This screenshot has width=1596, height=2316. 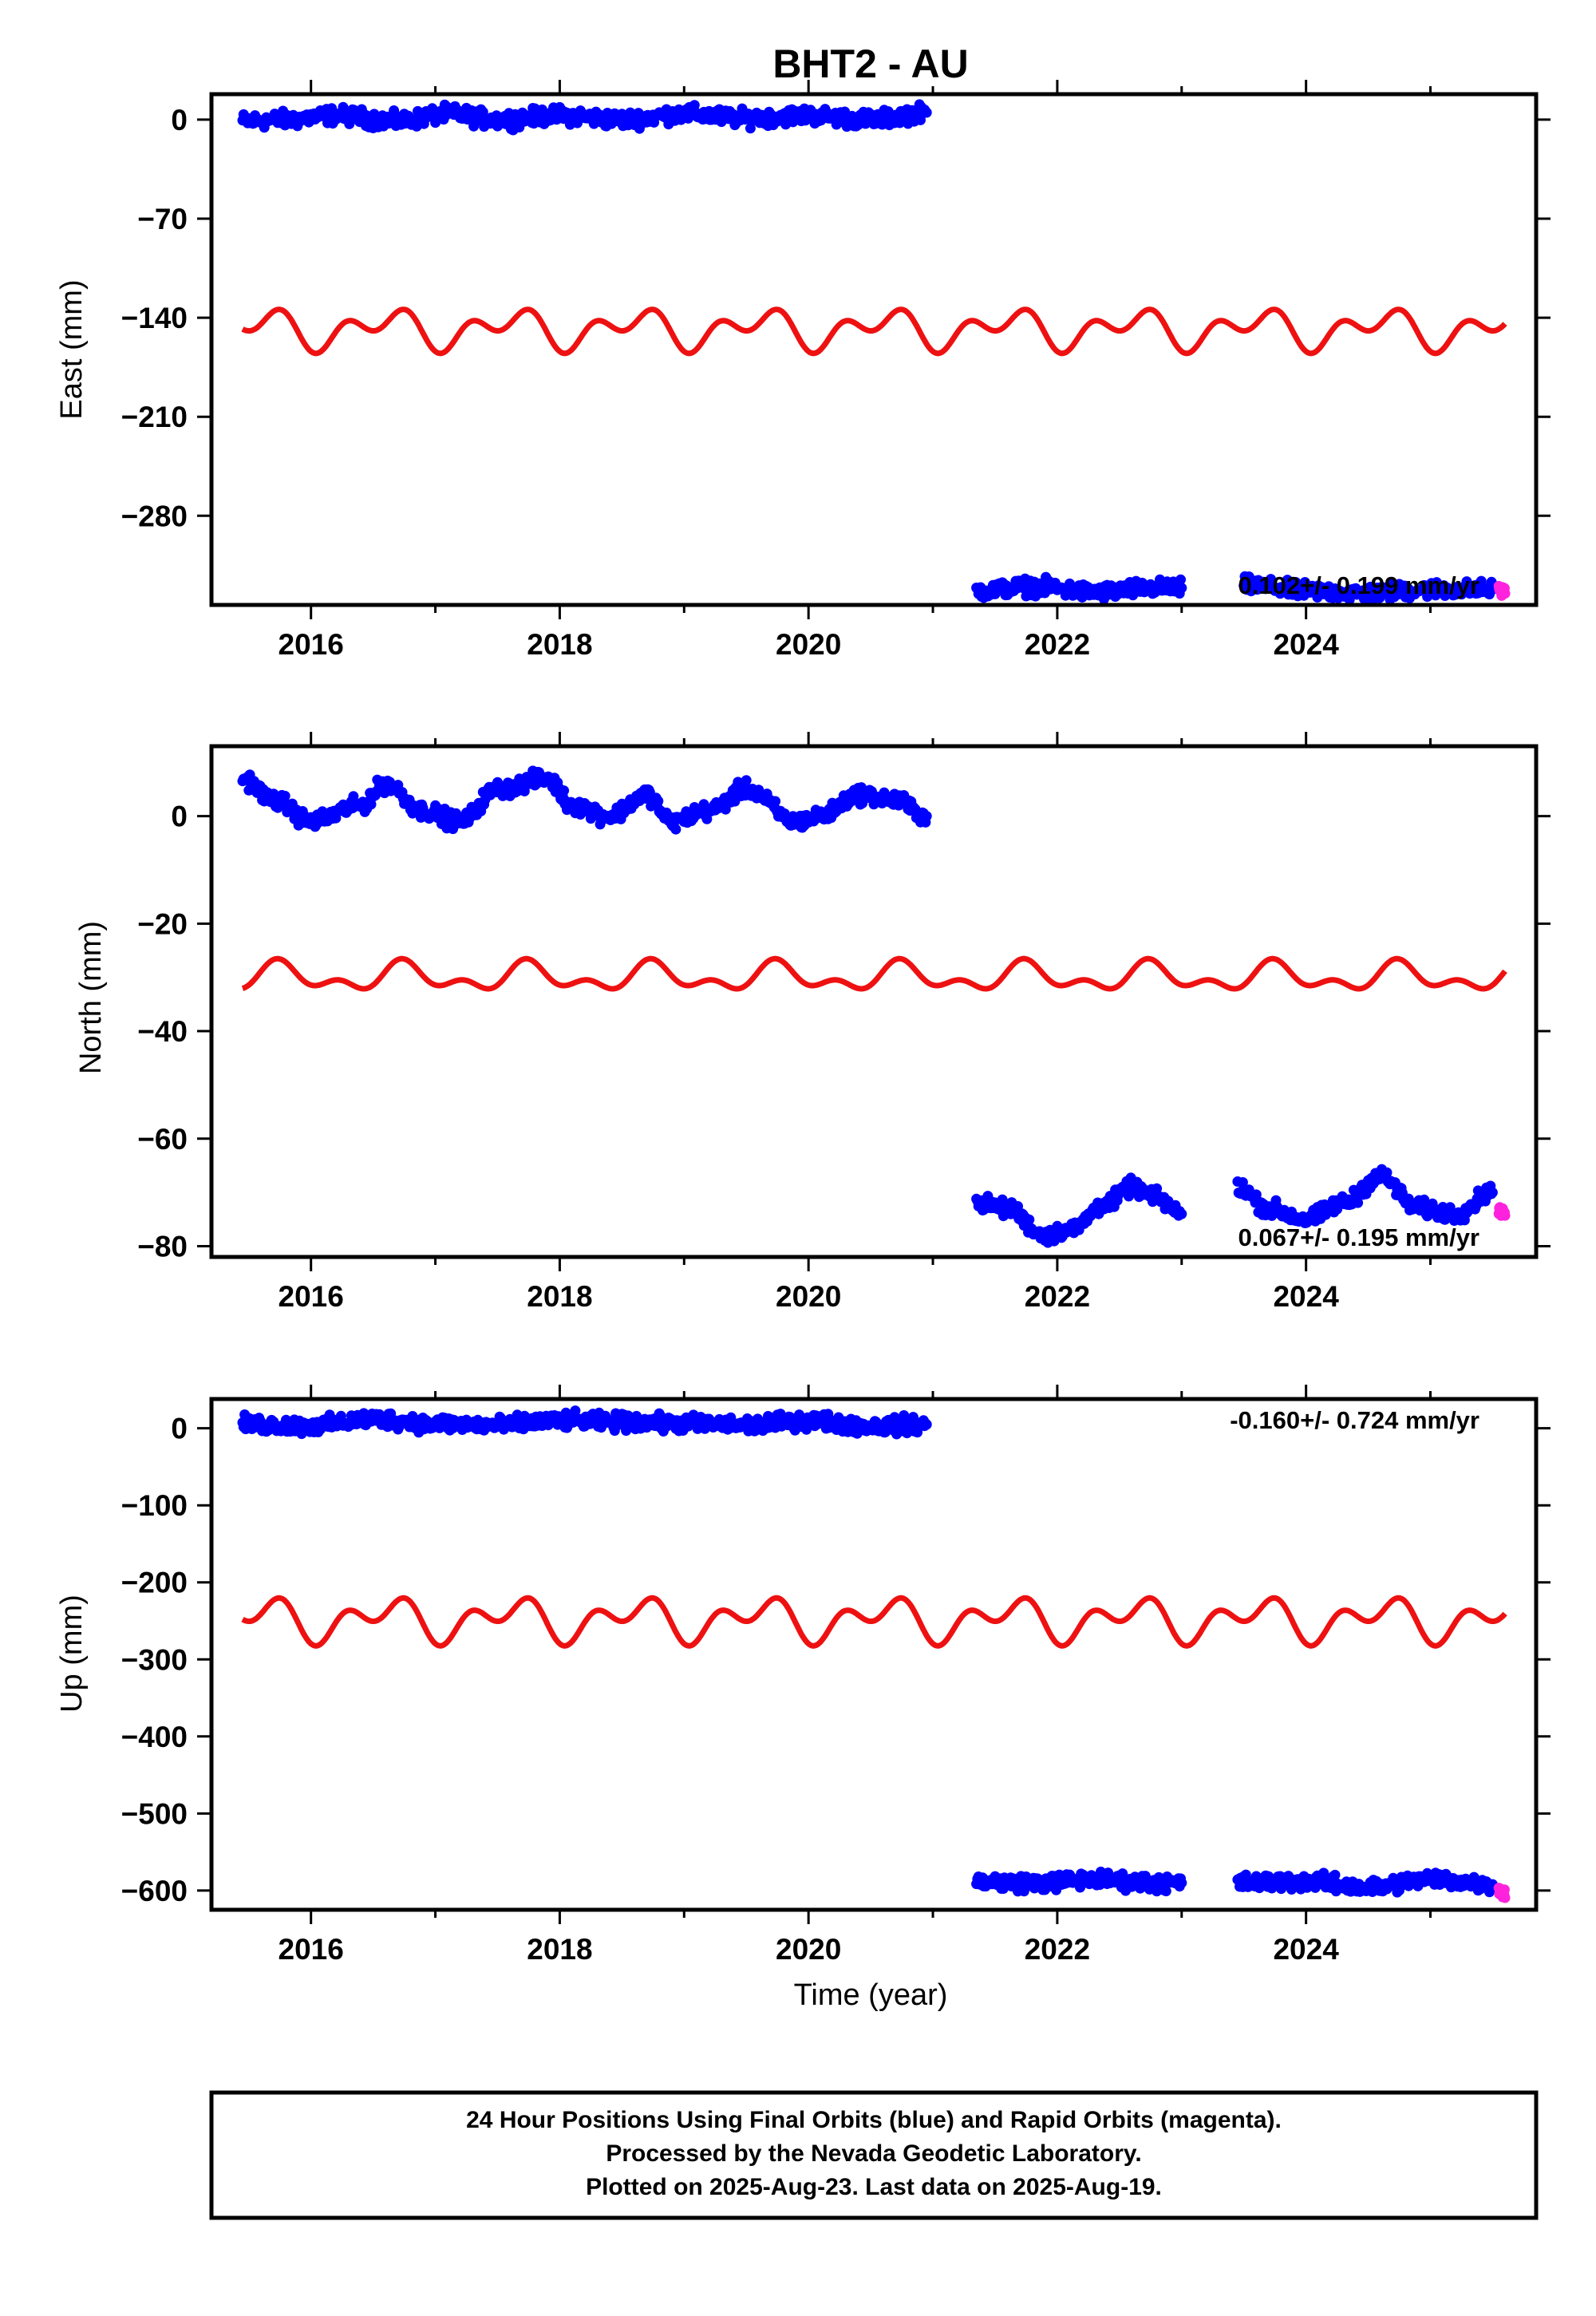 What do you see at coordinates (154, 1505) in the screenshot?
I see `y-tick-label: −100` at bounding box center [154, 1505].